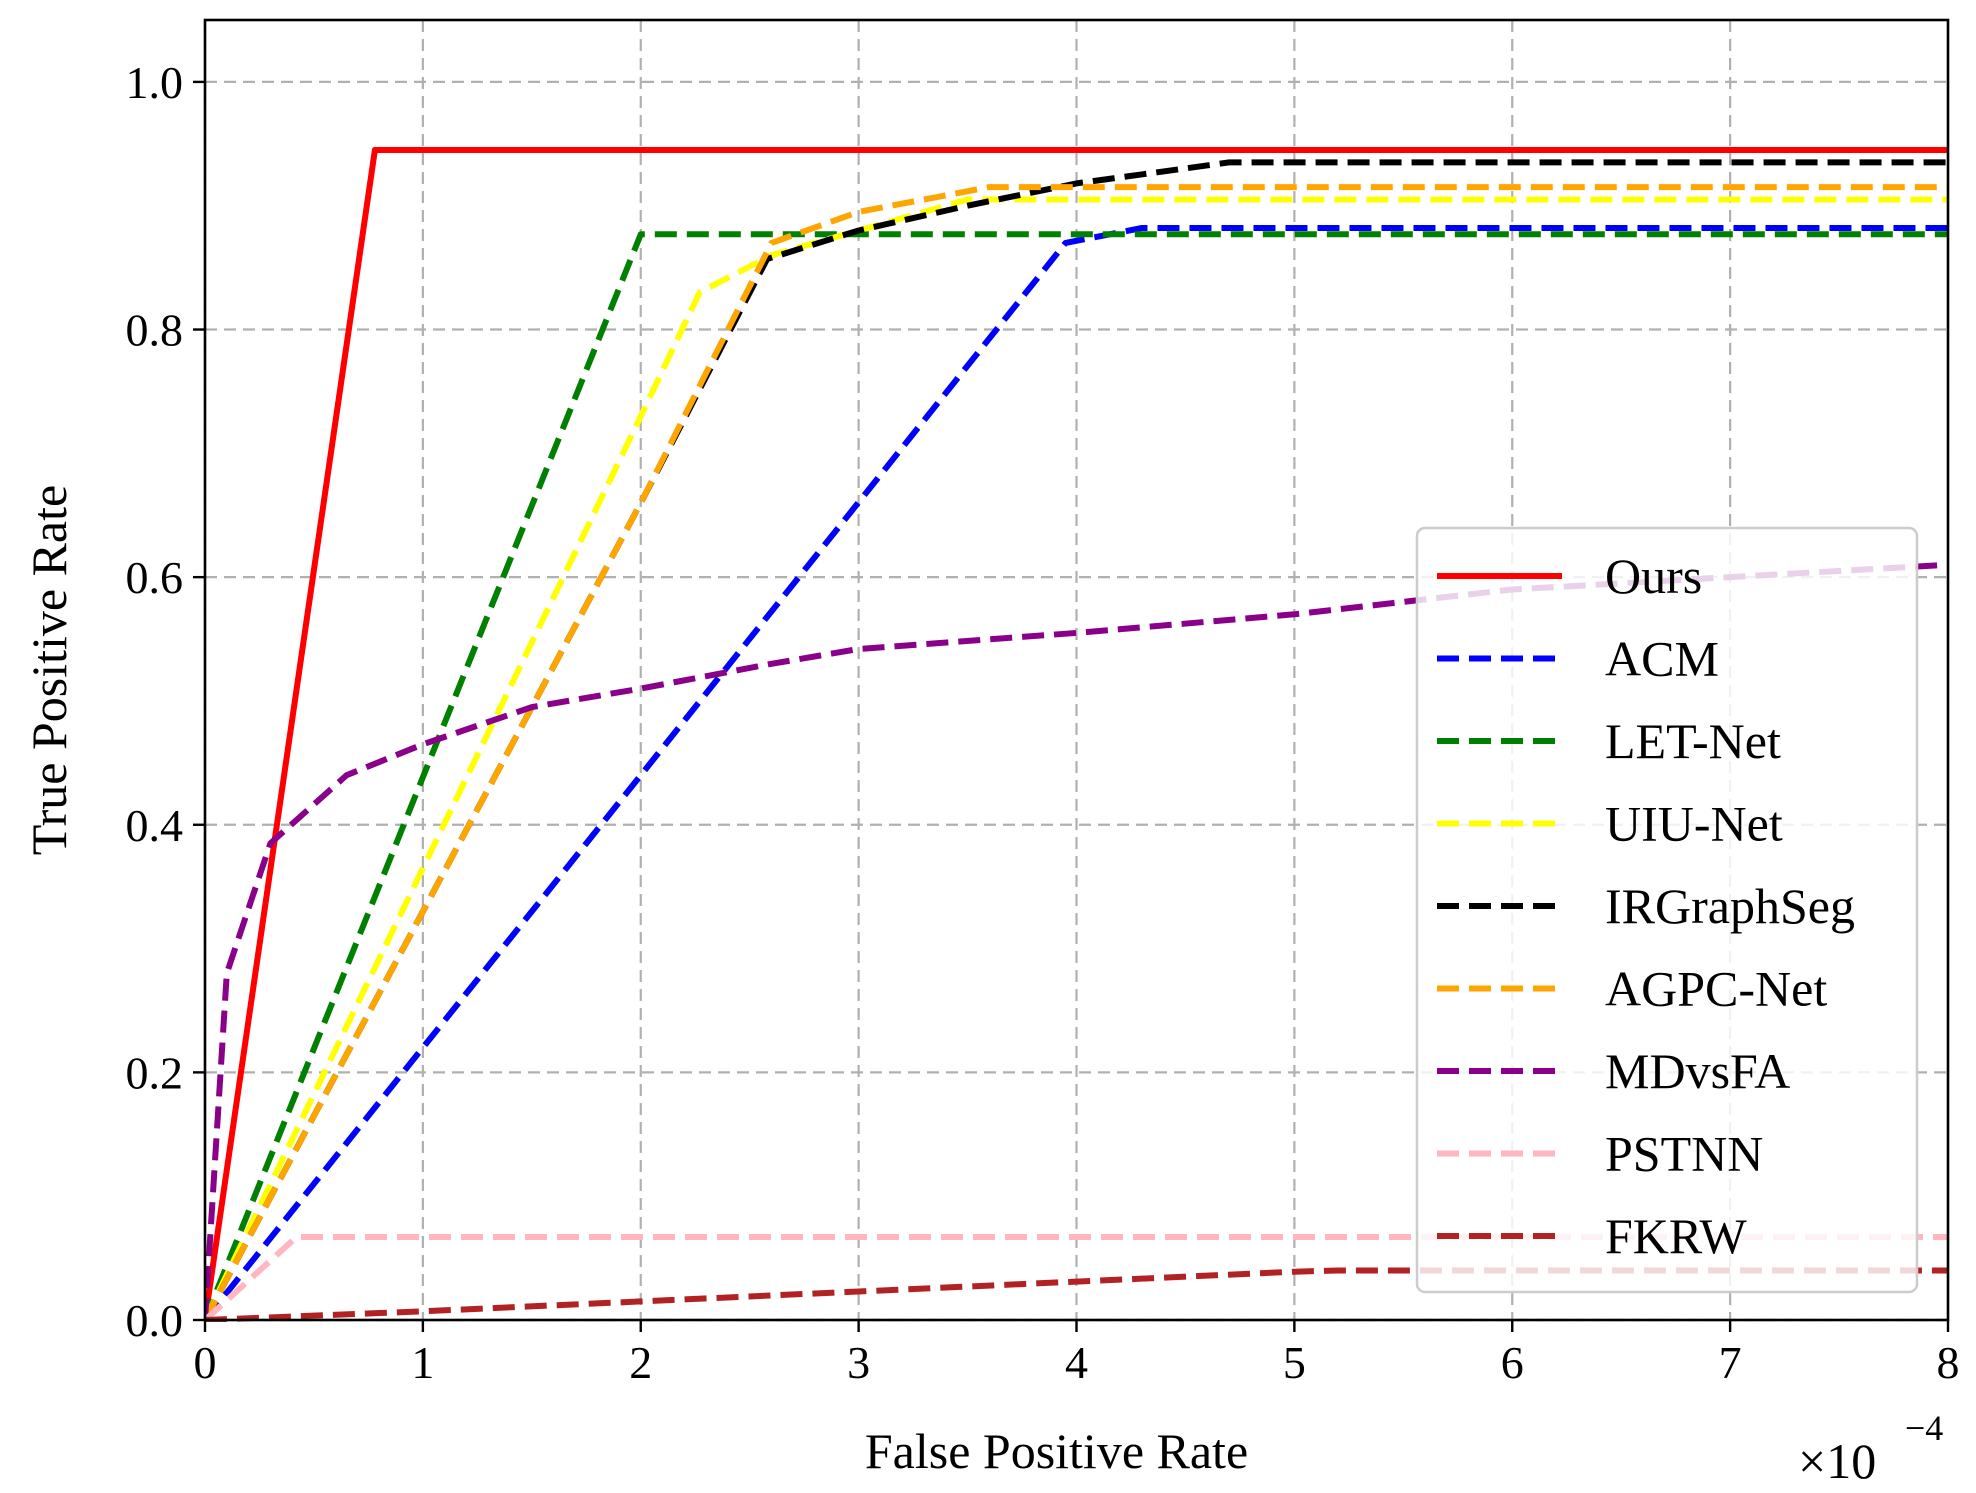 This screenshot has height=1493, width=1976. What do you see at coordinates (1693, 741) in the screenshot?
I see `legend-label-let-net: LET-Net` at bounding box center [1693, 741].